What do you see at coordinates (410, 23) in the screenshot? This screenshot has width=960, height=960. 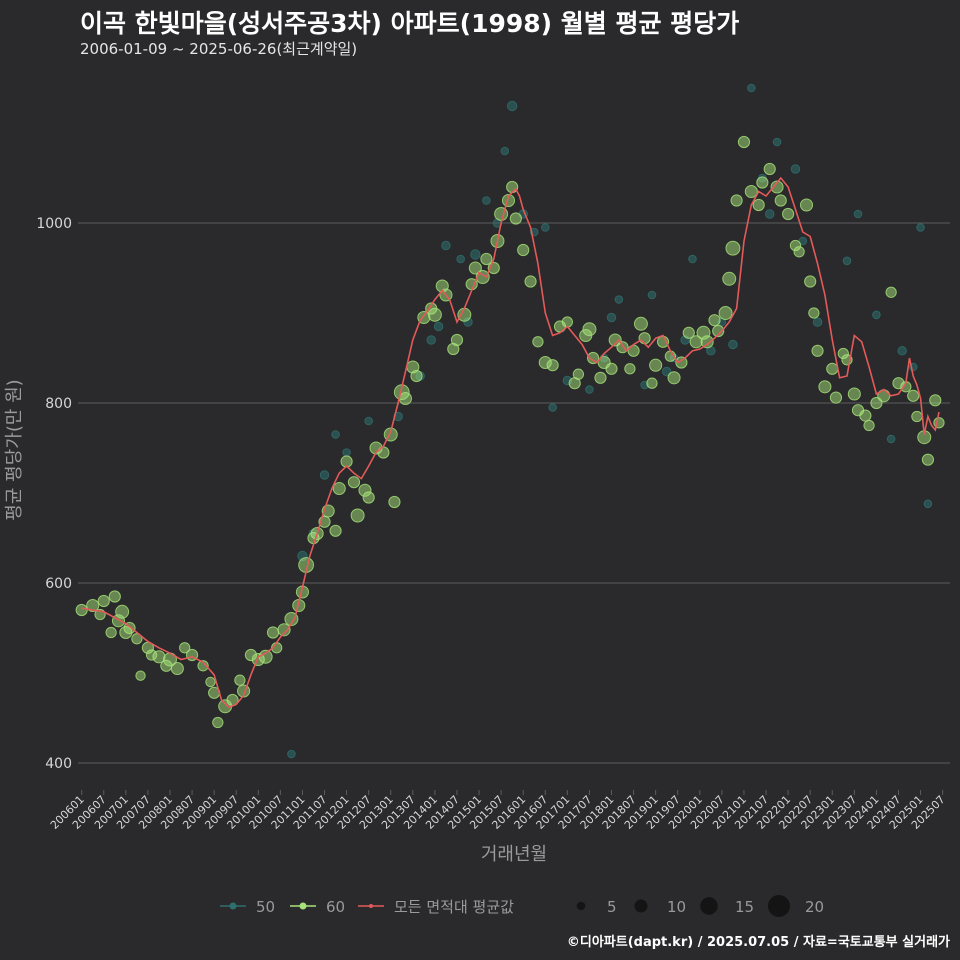 I see `chart-title: 이곡 한빛마을(성서주공3차) 아파트(1998) 월별 평균 평당가` at bounding box center [410, 23].